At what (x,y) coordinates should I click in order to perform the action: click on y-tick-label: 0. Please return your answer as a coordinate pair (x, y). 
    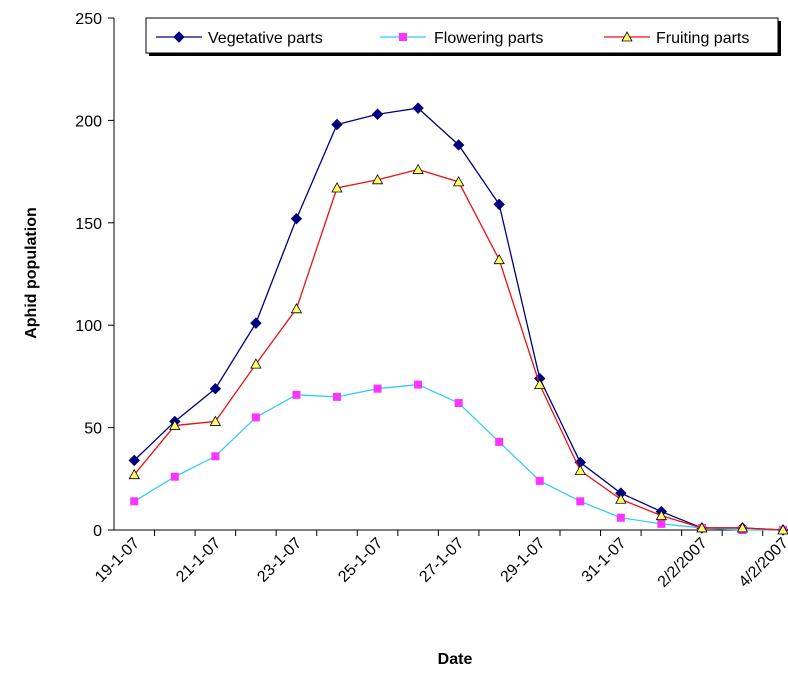
    Looking at the image, I should click on (97, 531).